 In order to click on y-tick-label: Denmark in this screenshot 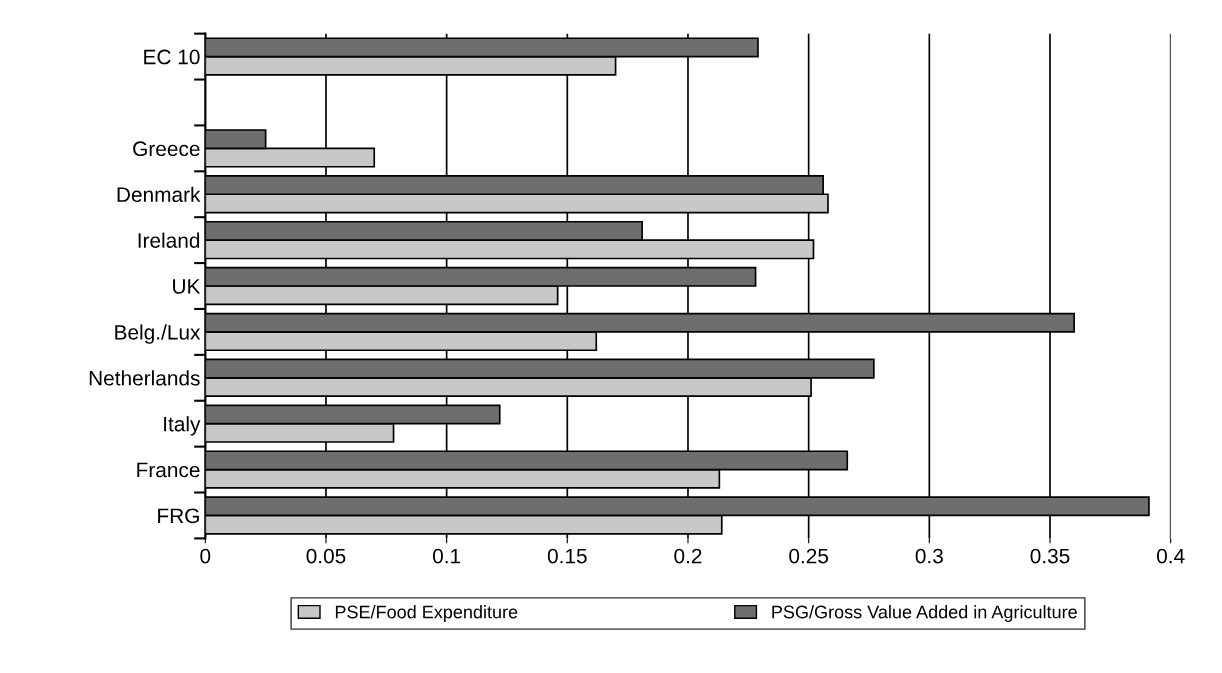, I will do `click(159, 194)`.